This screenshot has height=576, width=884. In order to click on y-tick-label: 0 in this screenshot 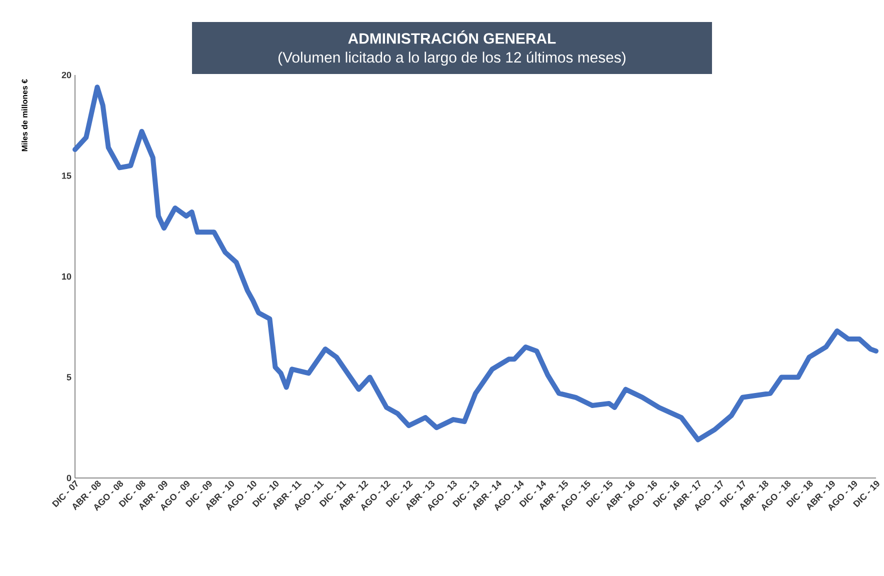, I will do `click(69, 478)`.